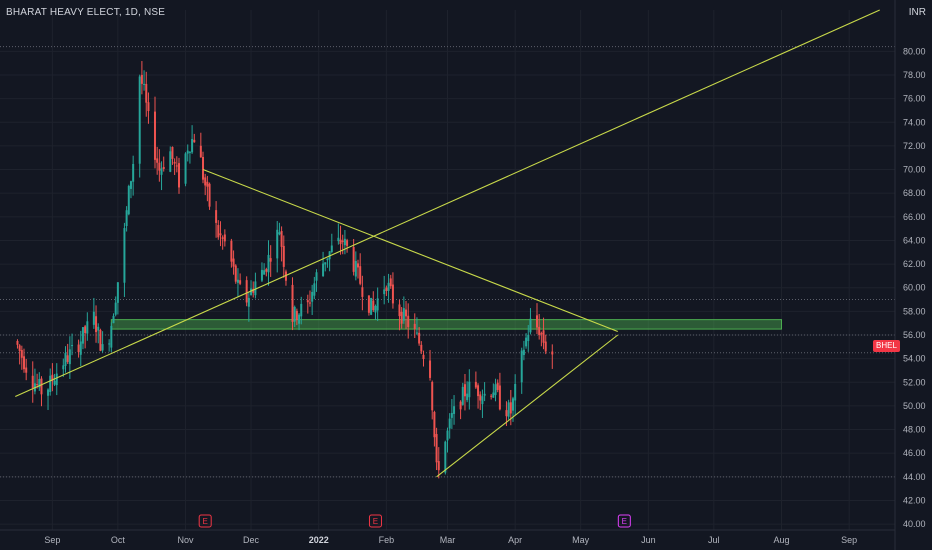 The height and width of the screenshot is (550, 932). I want to click on y-tick-label: 74.00, so click(914, 122).